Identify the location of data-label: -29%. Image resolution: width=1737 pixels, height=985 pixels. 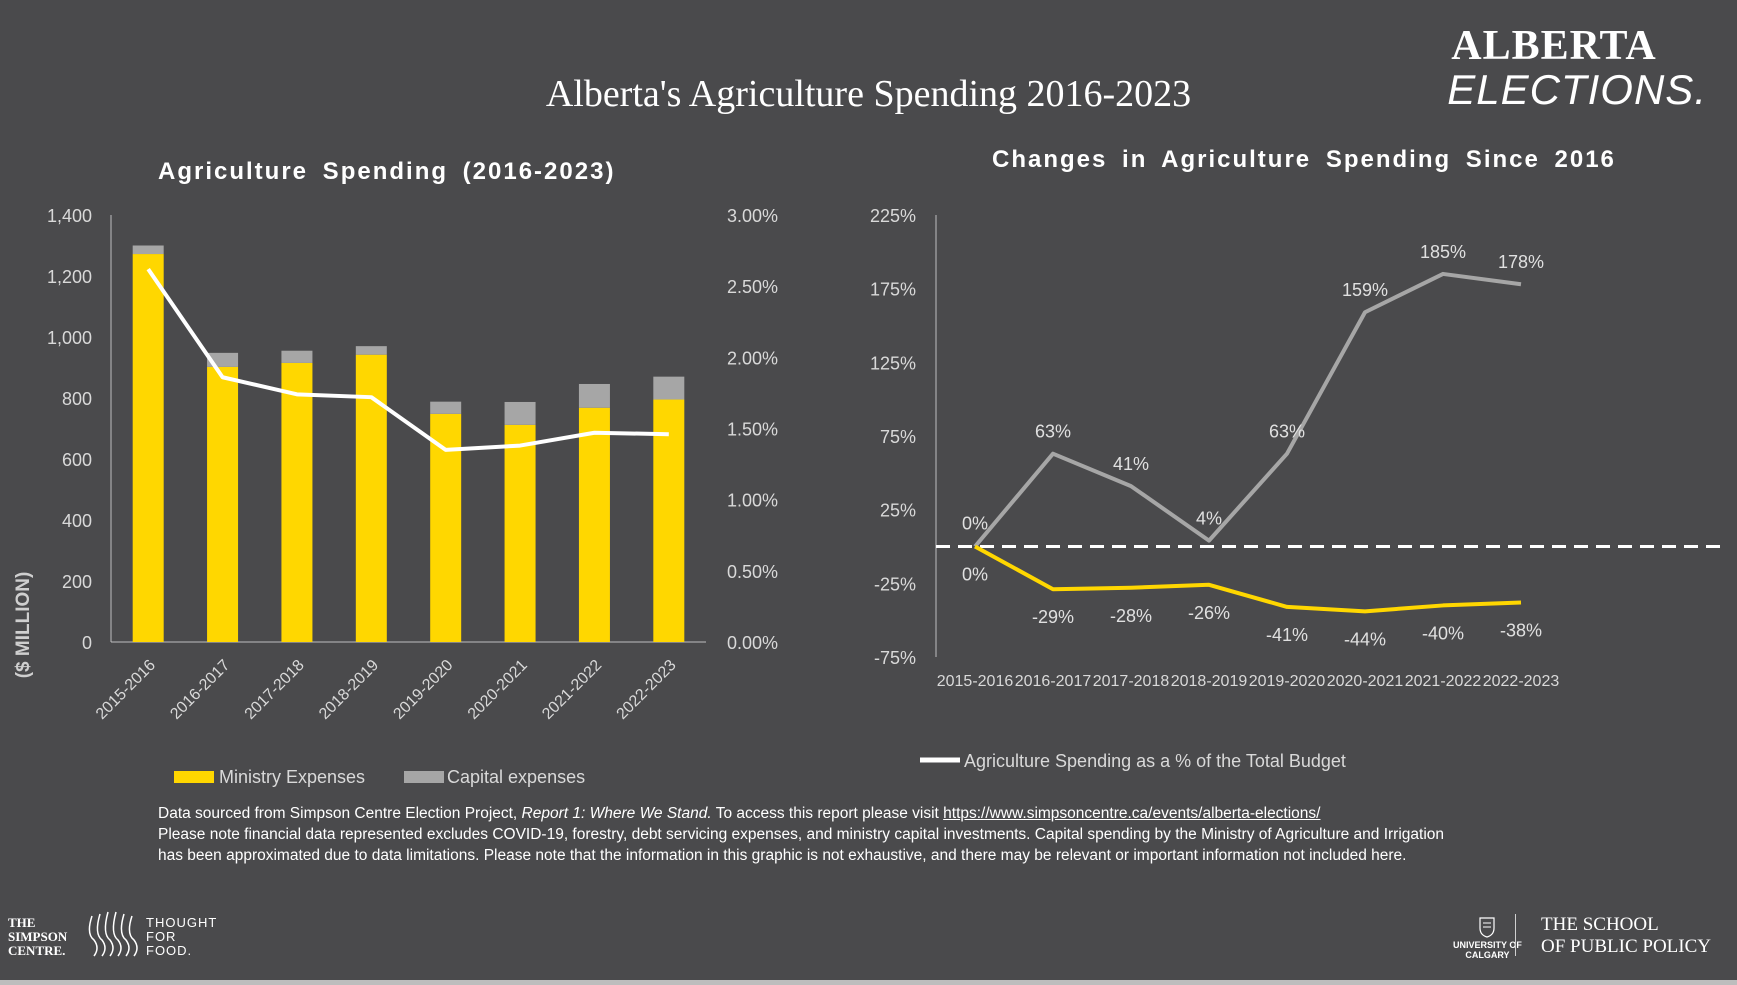
(1053, 617).